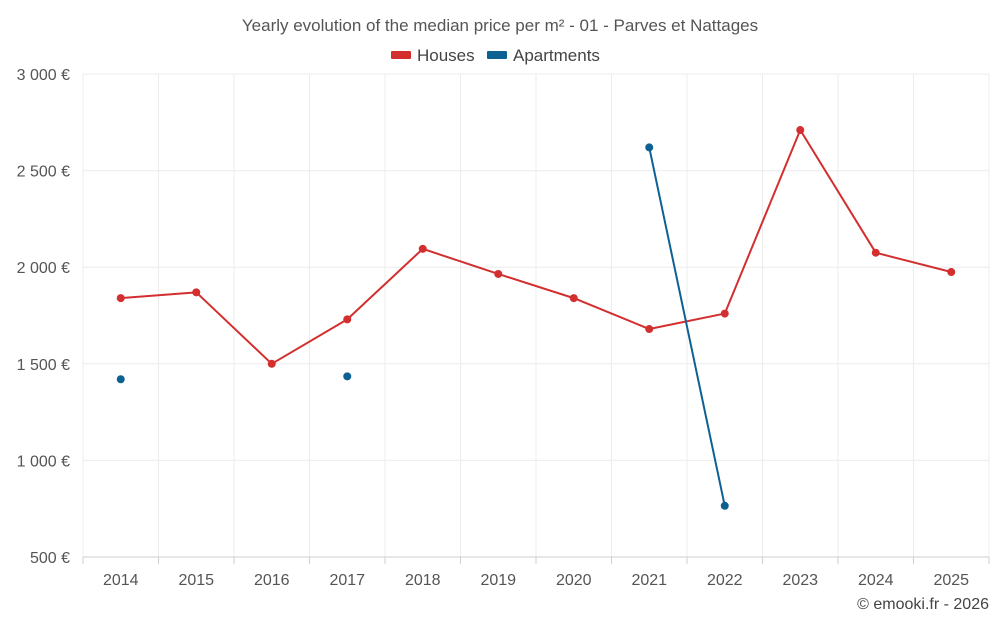 Image resolution: width=1000 pixels, height=625 pixels. What do you see at coordinates (43, 461) in the screenshot?
I see `y-tick-label: 1 000 €` at bounding box center [43, 461].